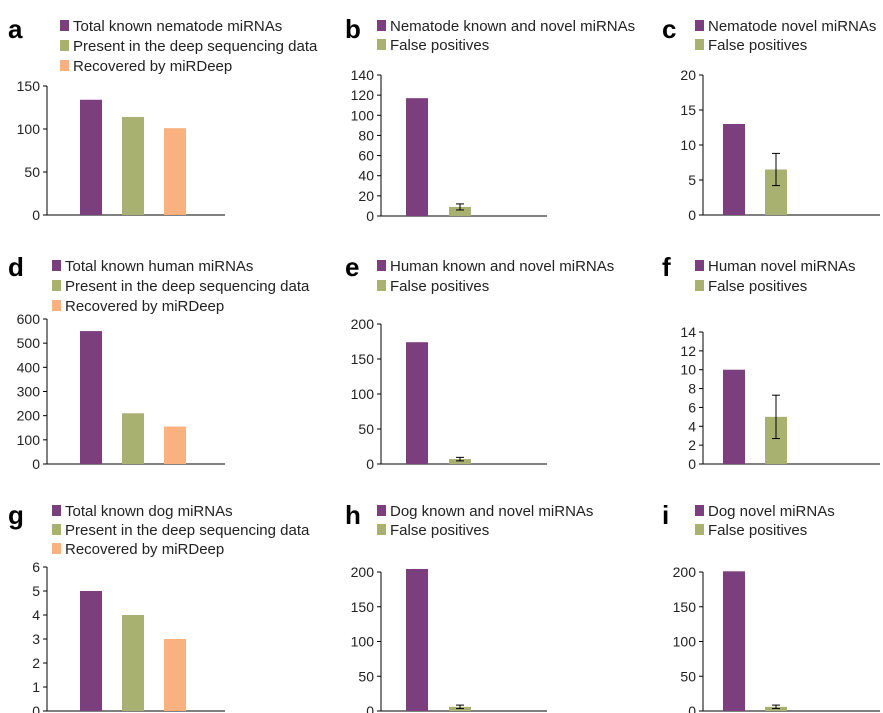 This screenshot has height=713, width=883. I want to click on y-tick-label: 140, so click(363, 75).